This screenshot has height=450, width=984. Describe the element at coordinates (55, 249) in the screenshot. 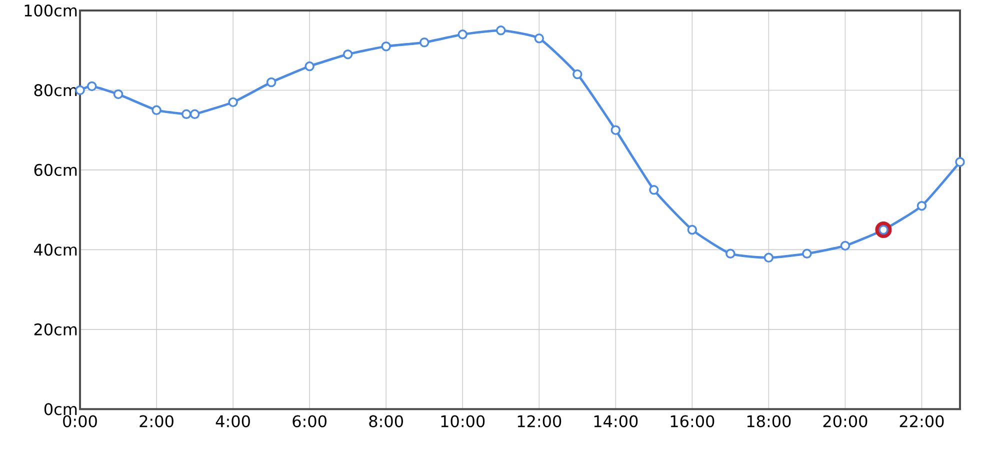

I see `y-tick-label: 40cm` at that location.